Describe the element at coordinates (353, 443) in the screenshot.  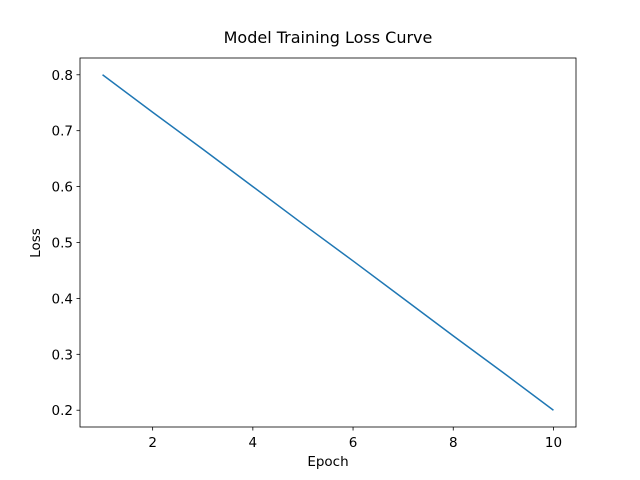
I see `x-tick-label: 6` at that location.